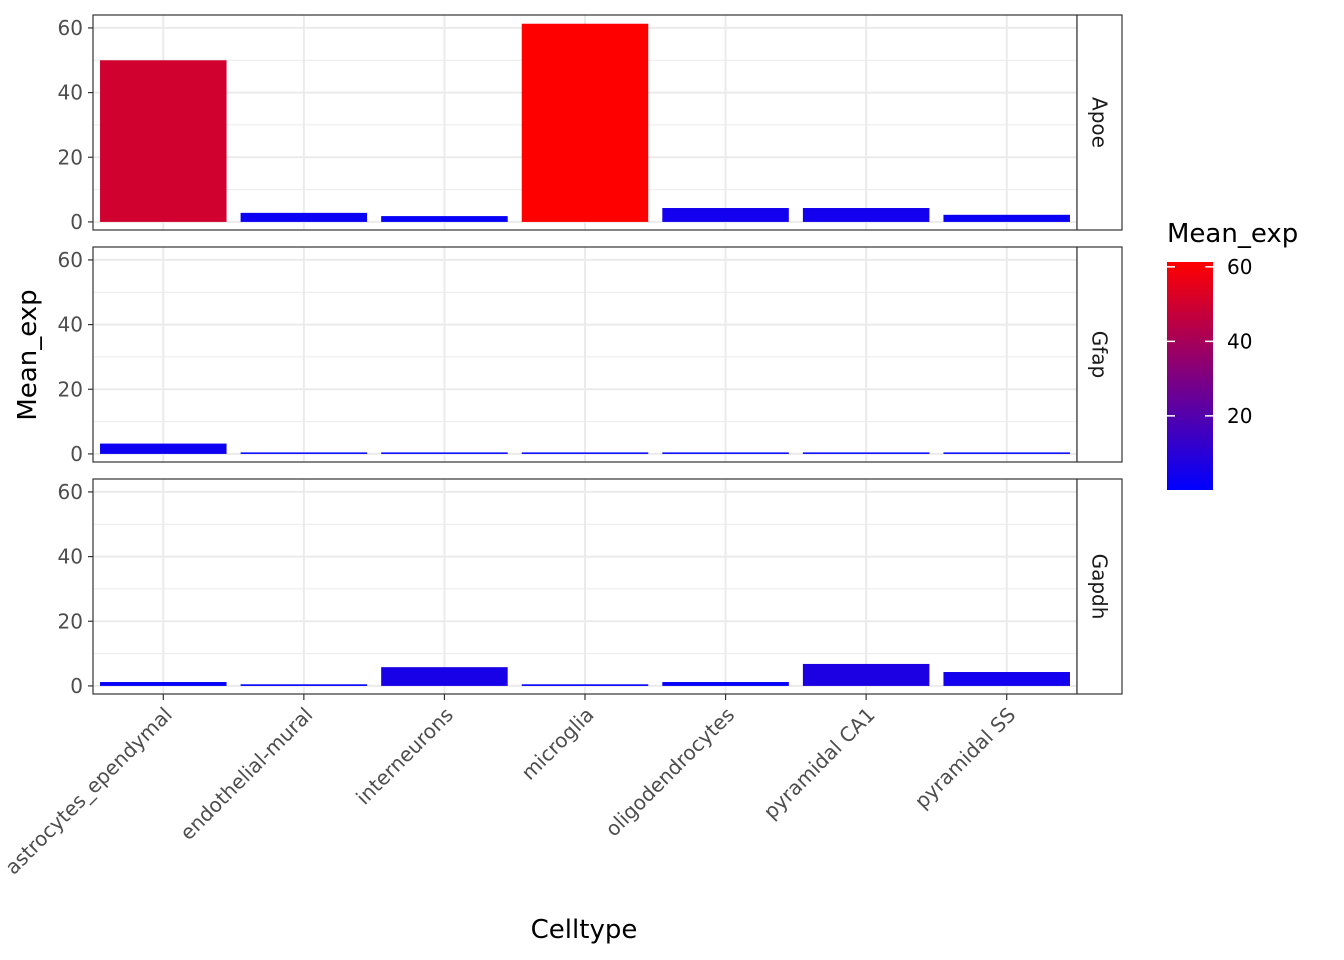 Image resolution: width=1344 pixels, height=960 pixels. Describe the element at coordinates (1006, 218) in the screenshot. I see `bar-apoe-pyramidal-ss` at that location.